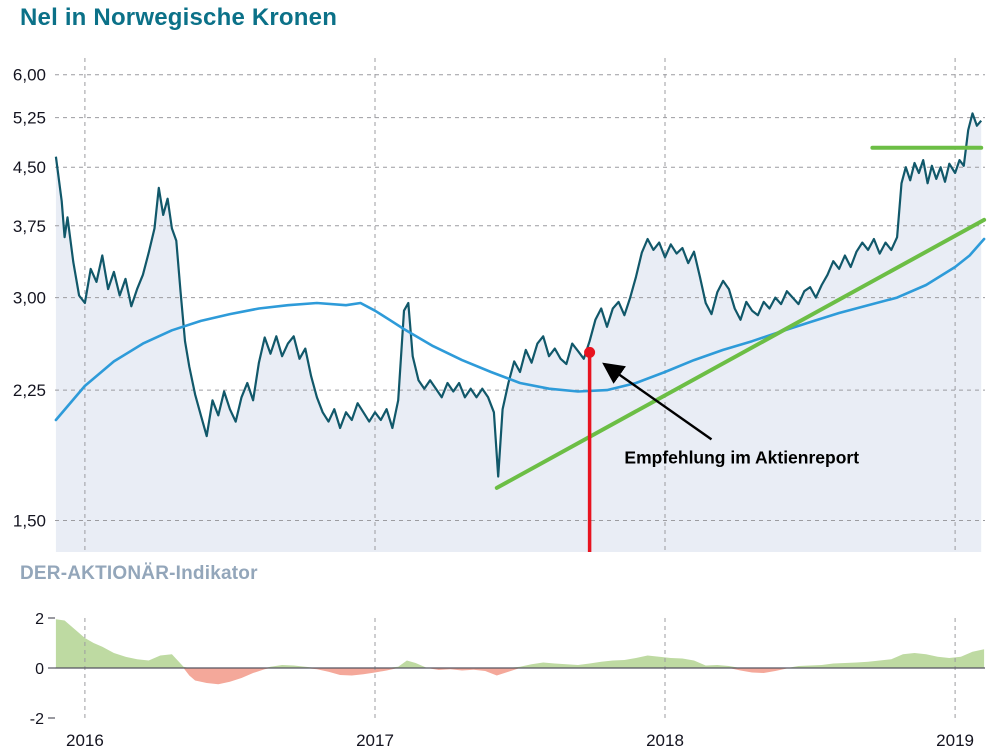  What do you see at coordinates (520, 643) in the screenshot?
I see `indicator-positive-area` at bounding box center [520, 643].